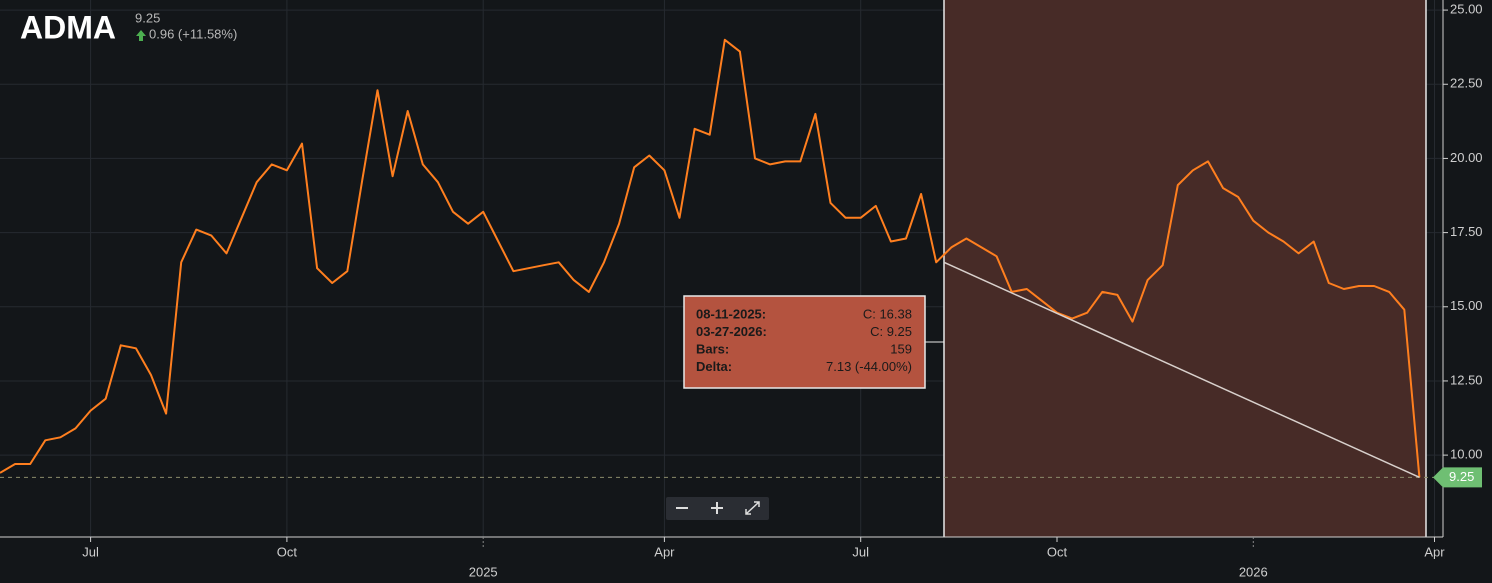 The height and width of the screenshot is (583, 1492). I want to click on tooltip-key: Delta:, so click(714, 366).